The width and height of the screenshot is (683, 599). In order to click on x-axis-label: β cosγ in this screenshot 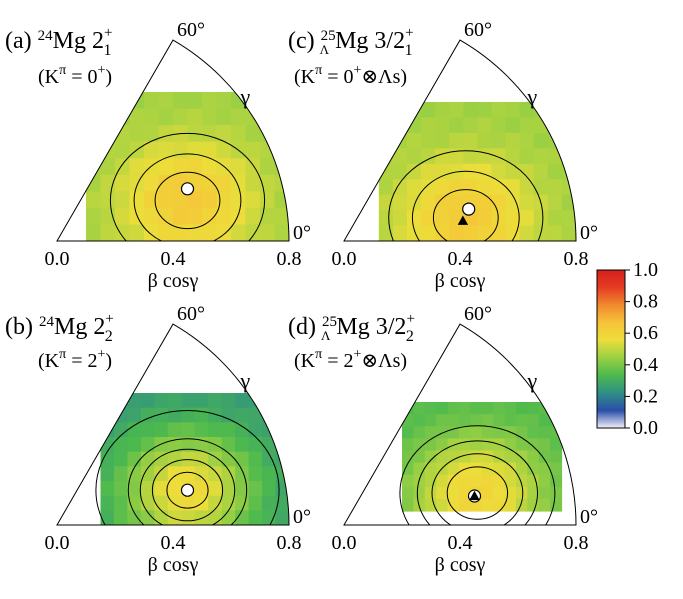, I will do `click(460, 565)`.